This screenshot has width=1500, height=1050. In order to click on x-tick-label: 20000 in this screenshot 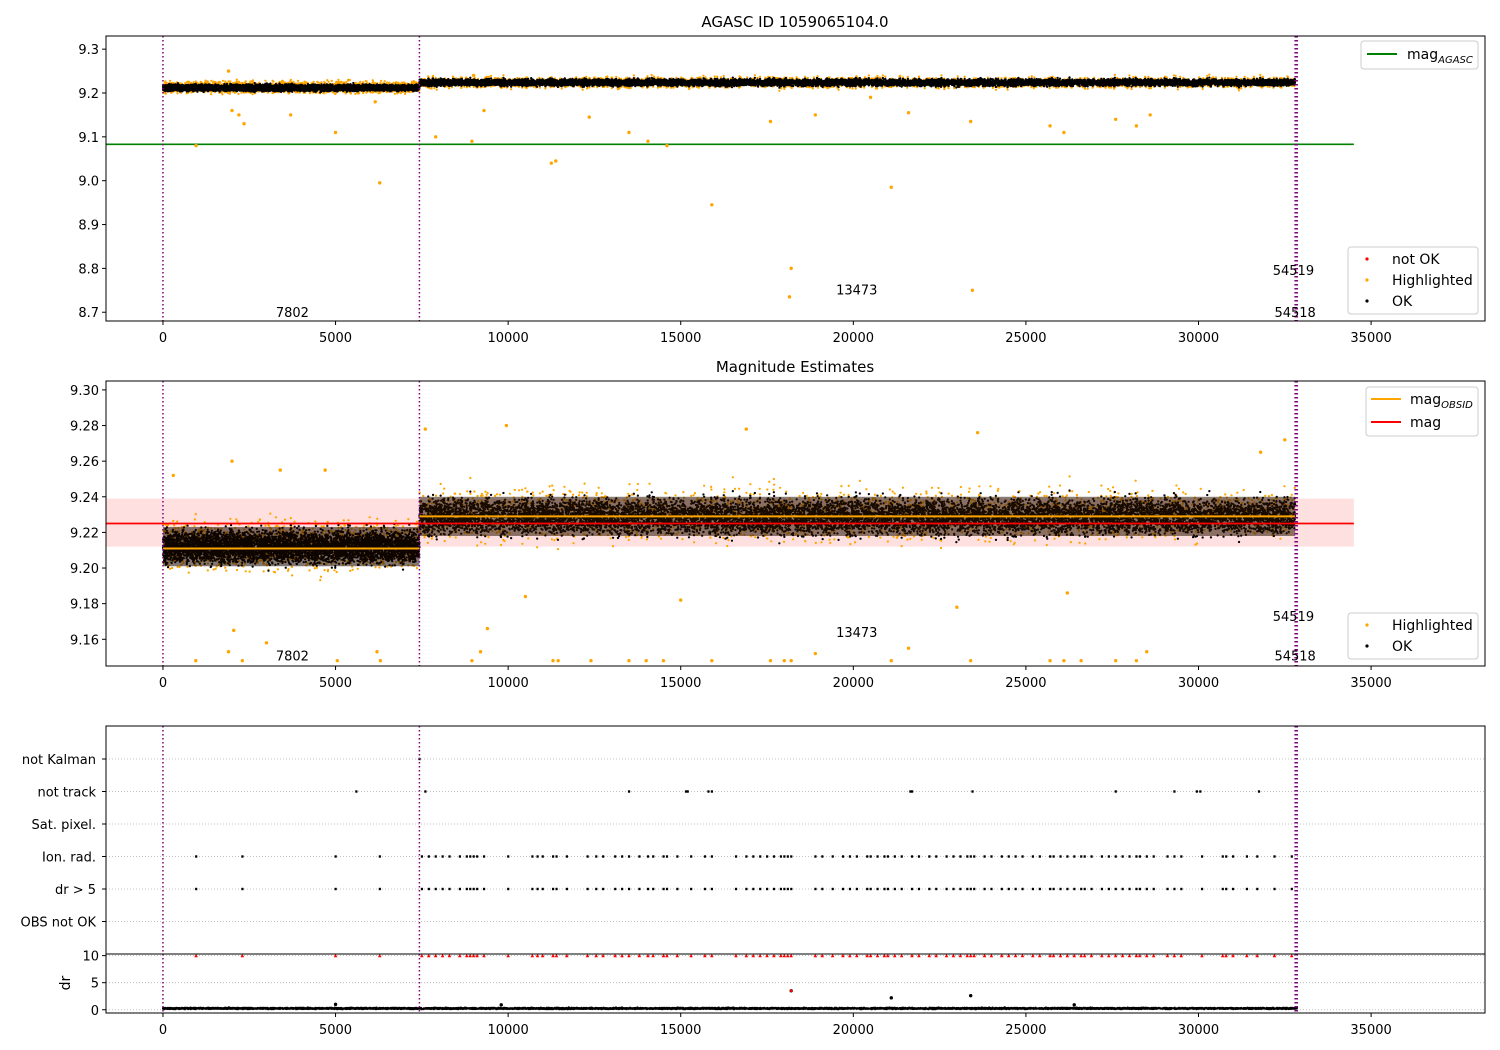, I will do `click(853, 683)`.